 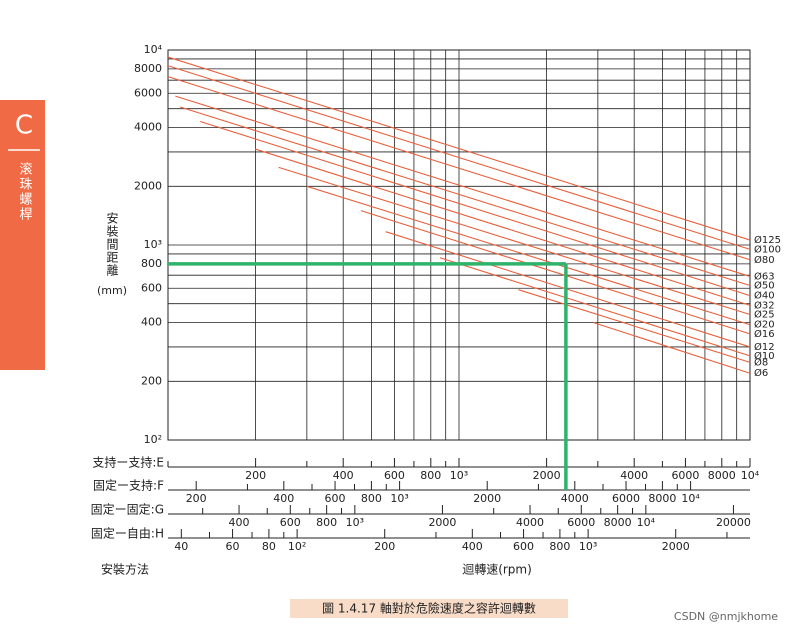 I want to click on scale-label: 固定ー自由:H, so click(x=127, y=533).